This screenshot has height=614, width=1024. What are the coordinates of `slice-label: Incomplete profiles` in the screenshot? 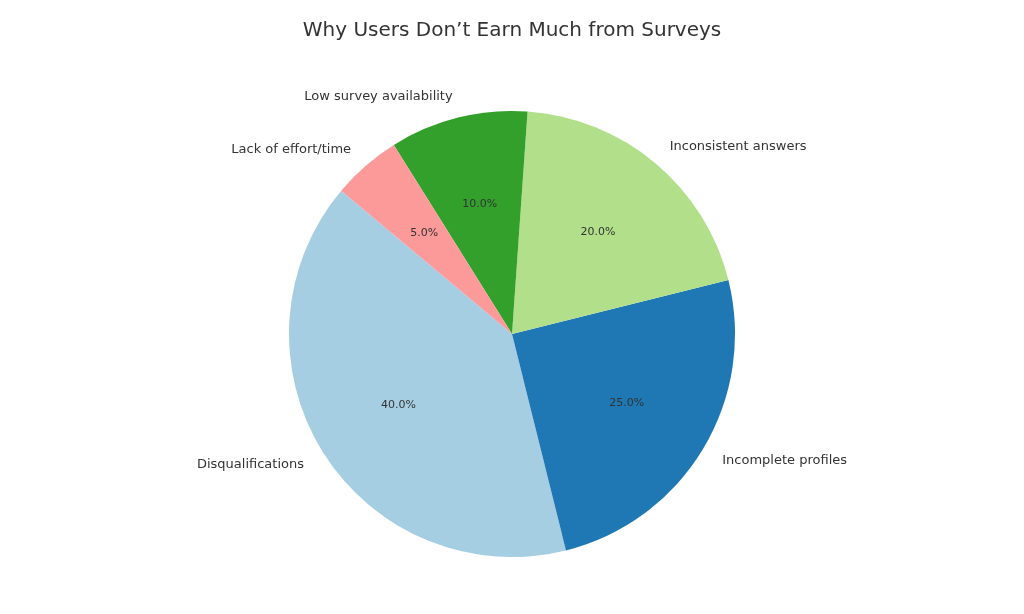 It's located at (785, 460).